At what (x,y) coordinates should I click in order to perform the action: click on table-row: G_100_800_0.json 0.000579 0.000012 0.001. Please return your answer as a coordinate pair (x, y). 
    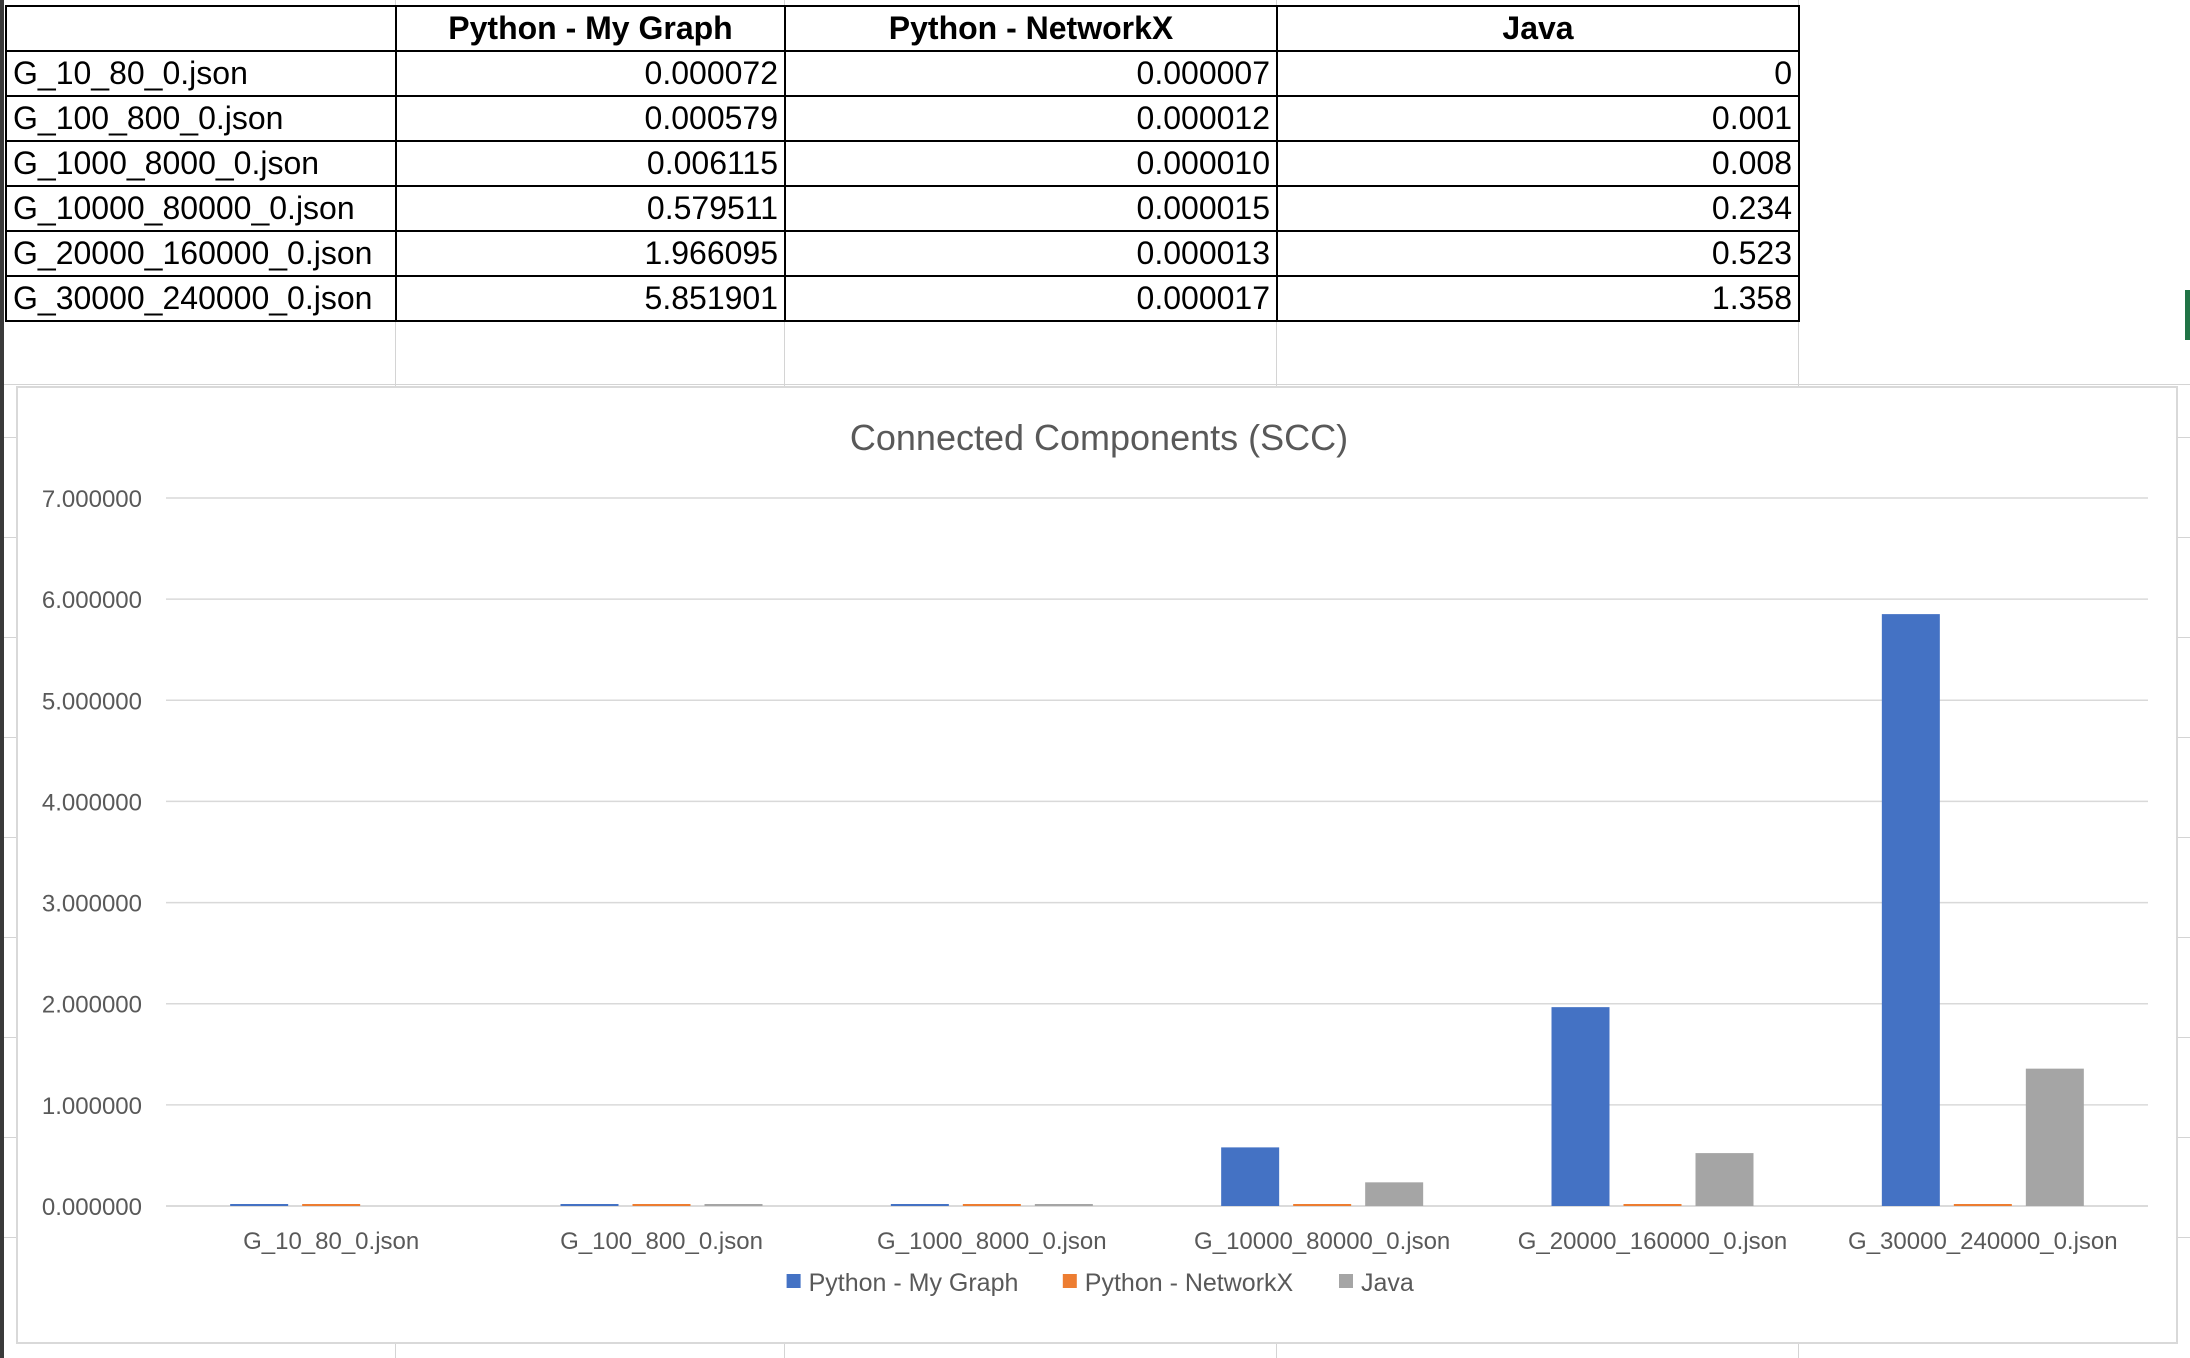
    Looking at the image, I should click on (902, 118).